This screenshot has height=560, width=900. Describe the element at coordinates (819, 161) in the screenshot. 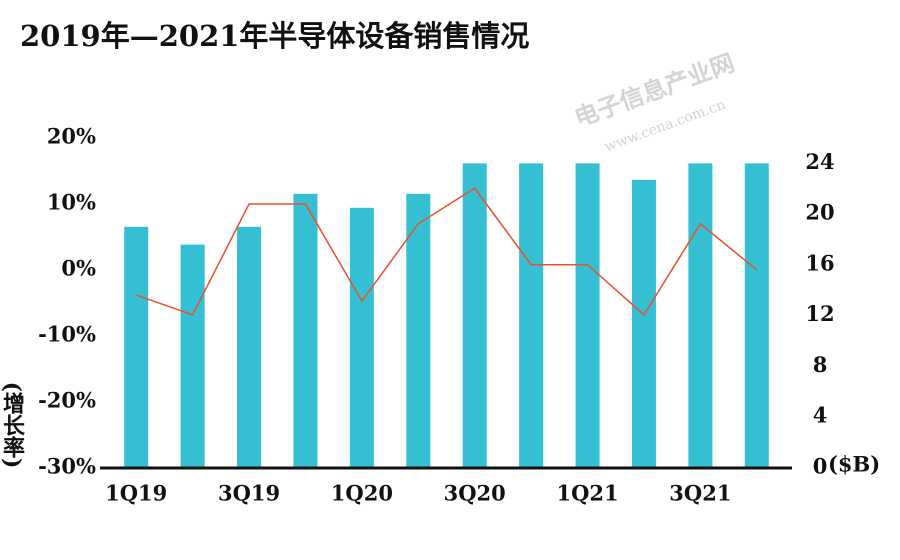

I see `y2-tick-label: 24` at that location.